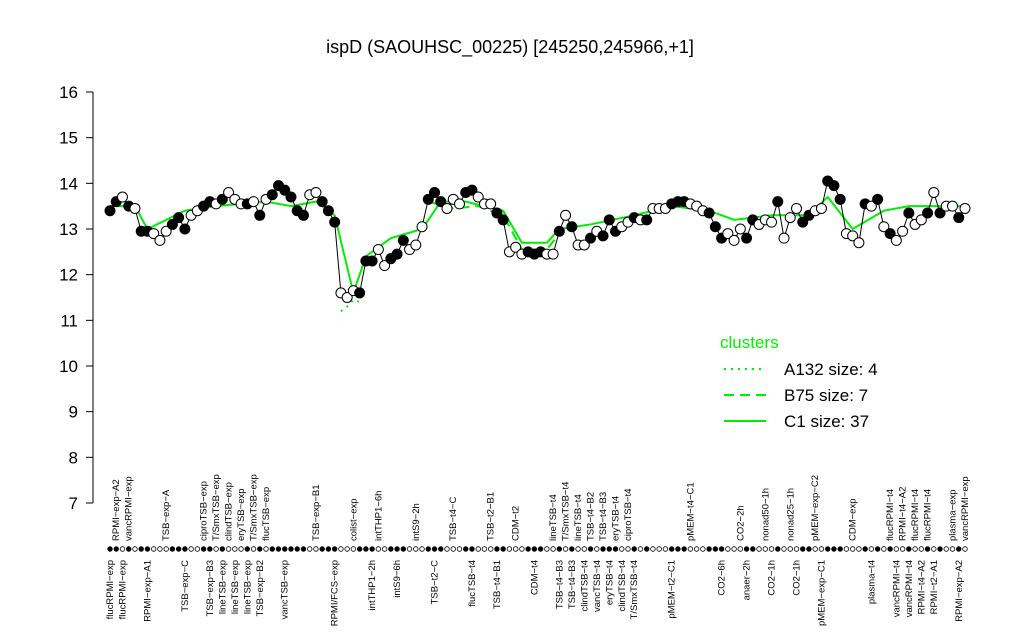  What do you see at coordinates (765, 514) in the screenshot?
I see `x-tick-label: nonad50−1h` at bounding box center [765, 514].